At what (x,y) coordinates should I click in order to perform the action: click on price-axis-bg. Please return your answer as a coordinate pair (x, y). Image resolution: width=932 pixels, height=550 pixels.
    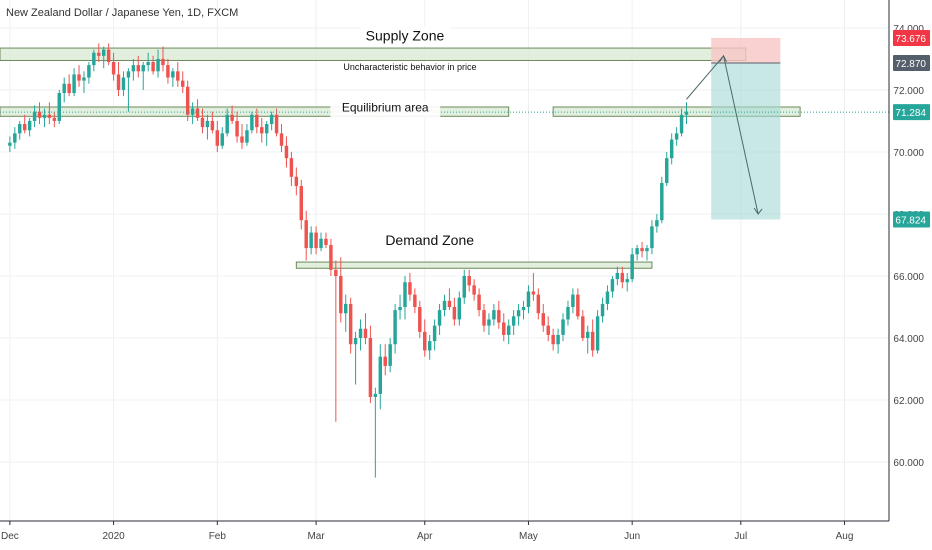
    Looking at the image, I should click on (910, 275).